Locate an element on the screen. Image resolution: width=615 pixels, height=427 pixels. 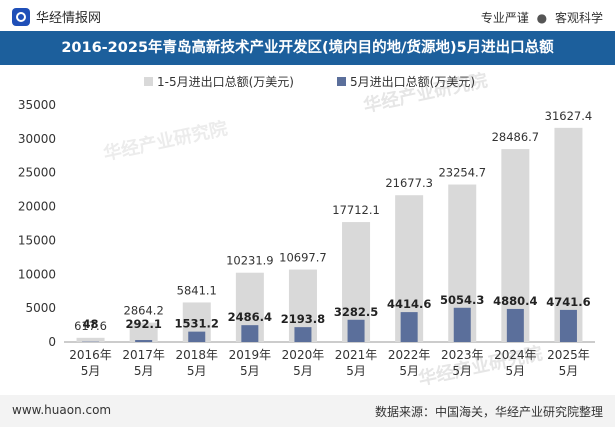
y-tick-label: 0 is located at coordinates (52, 342).